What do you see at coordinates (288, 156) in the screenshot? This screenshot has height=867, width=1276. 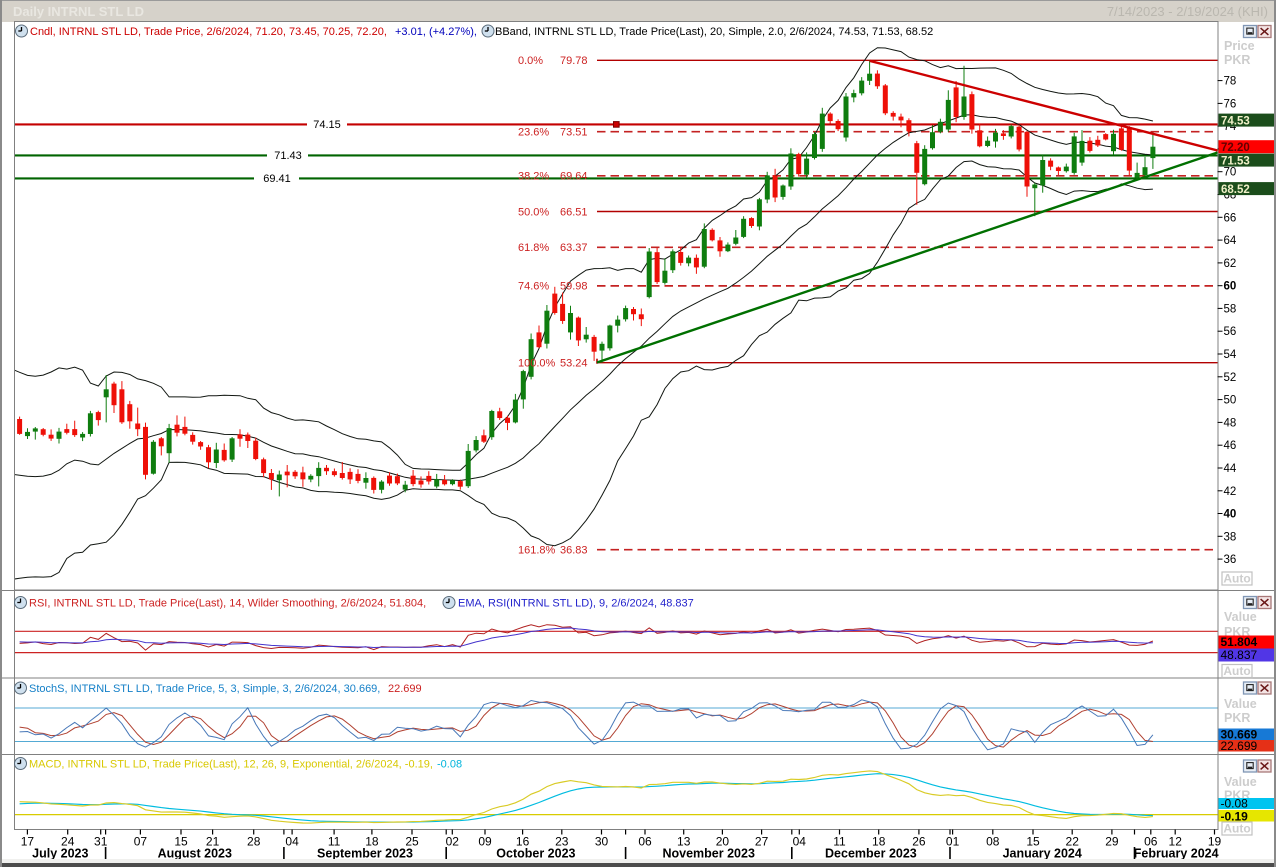 I see `svg-text: 71.43` at bounding box center [288, 156].